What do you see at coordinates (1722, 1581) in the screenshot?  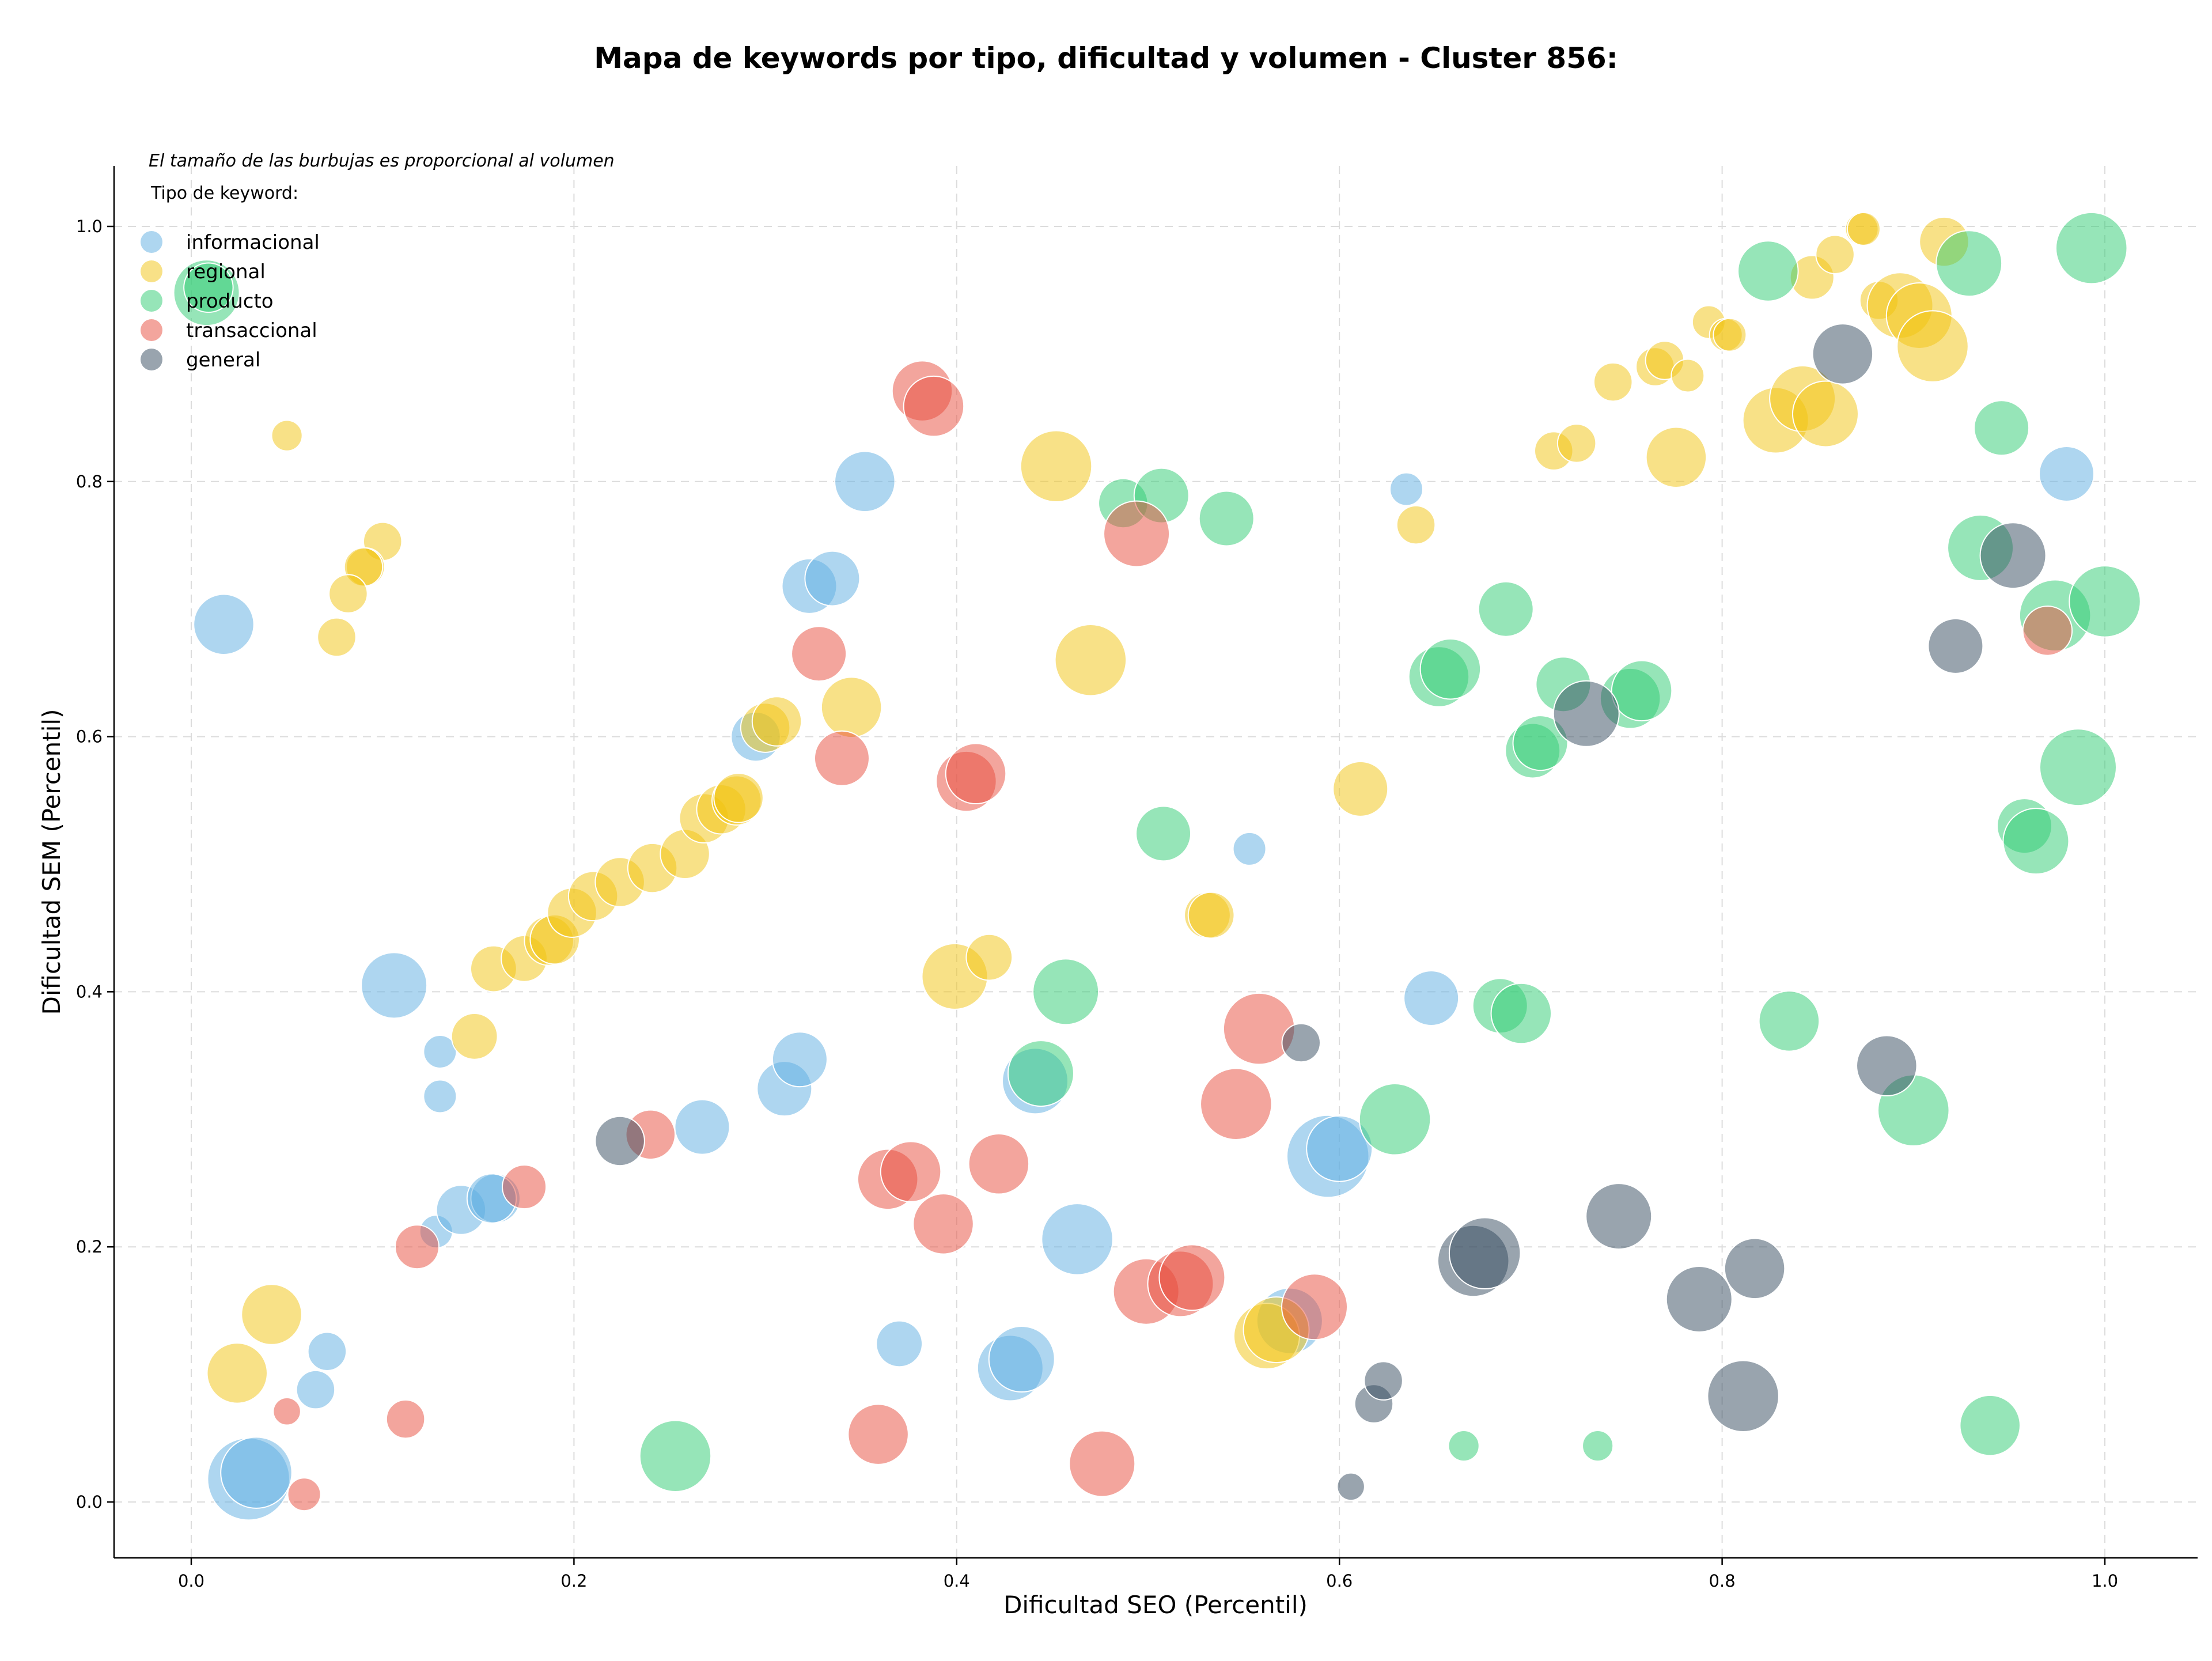 I see `x-tick-label: 0.8` at bounding box center [1722, 1581].